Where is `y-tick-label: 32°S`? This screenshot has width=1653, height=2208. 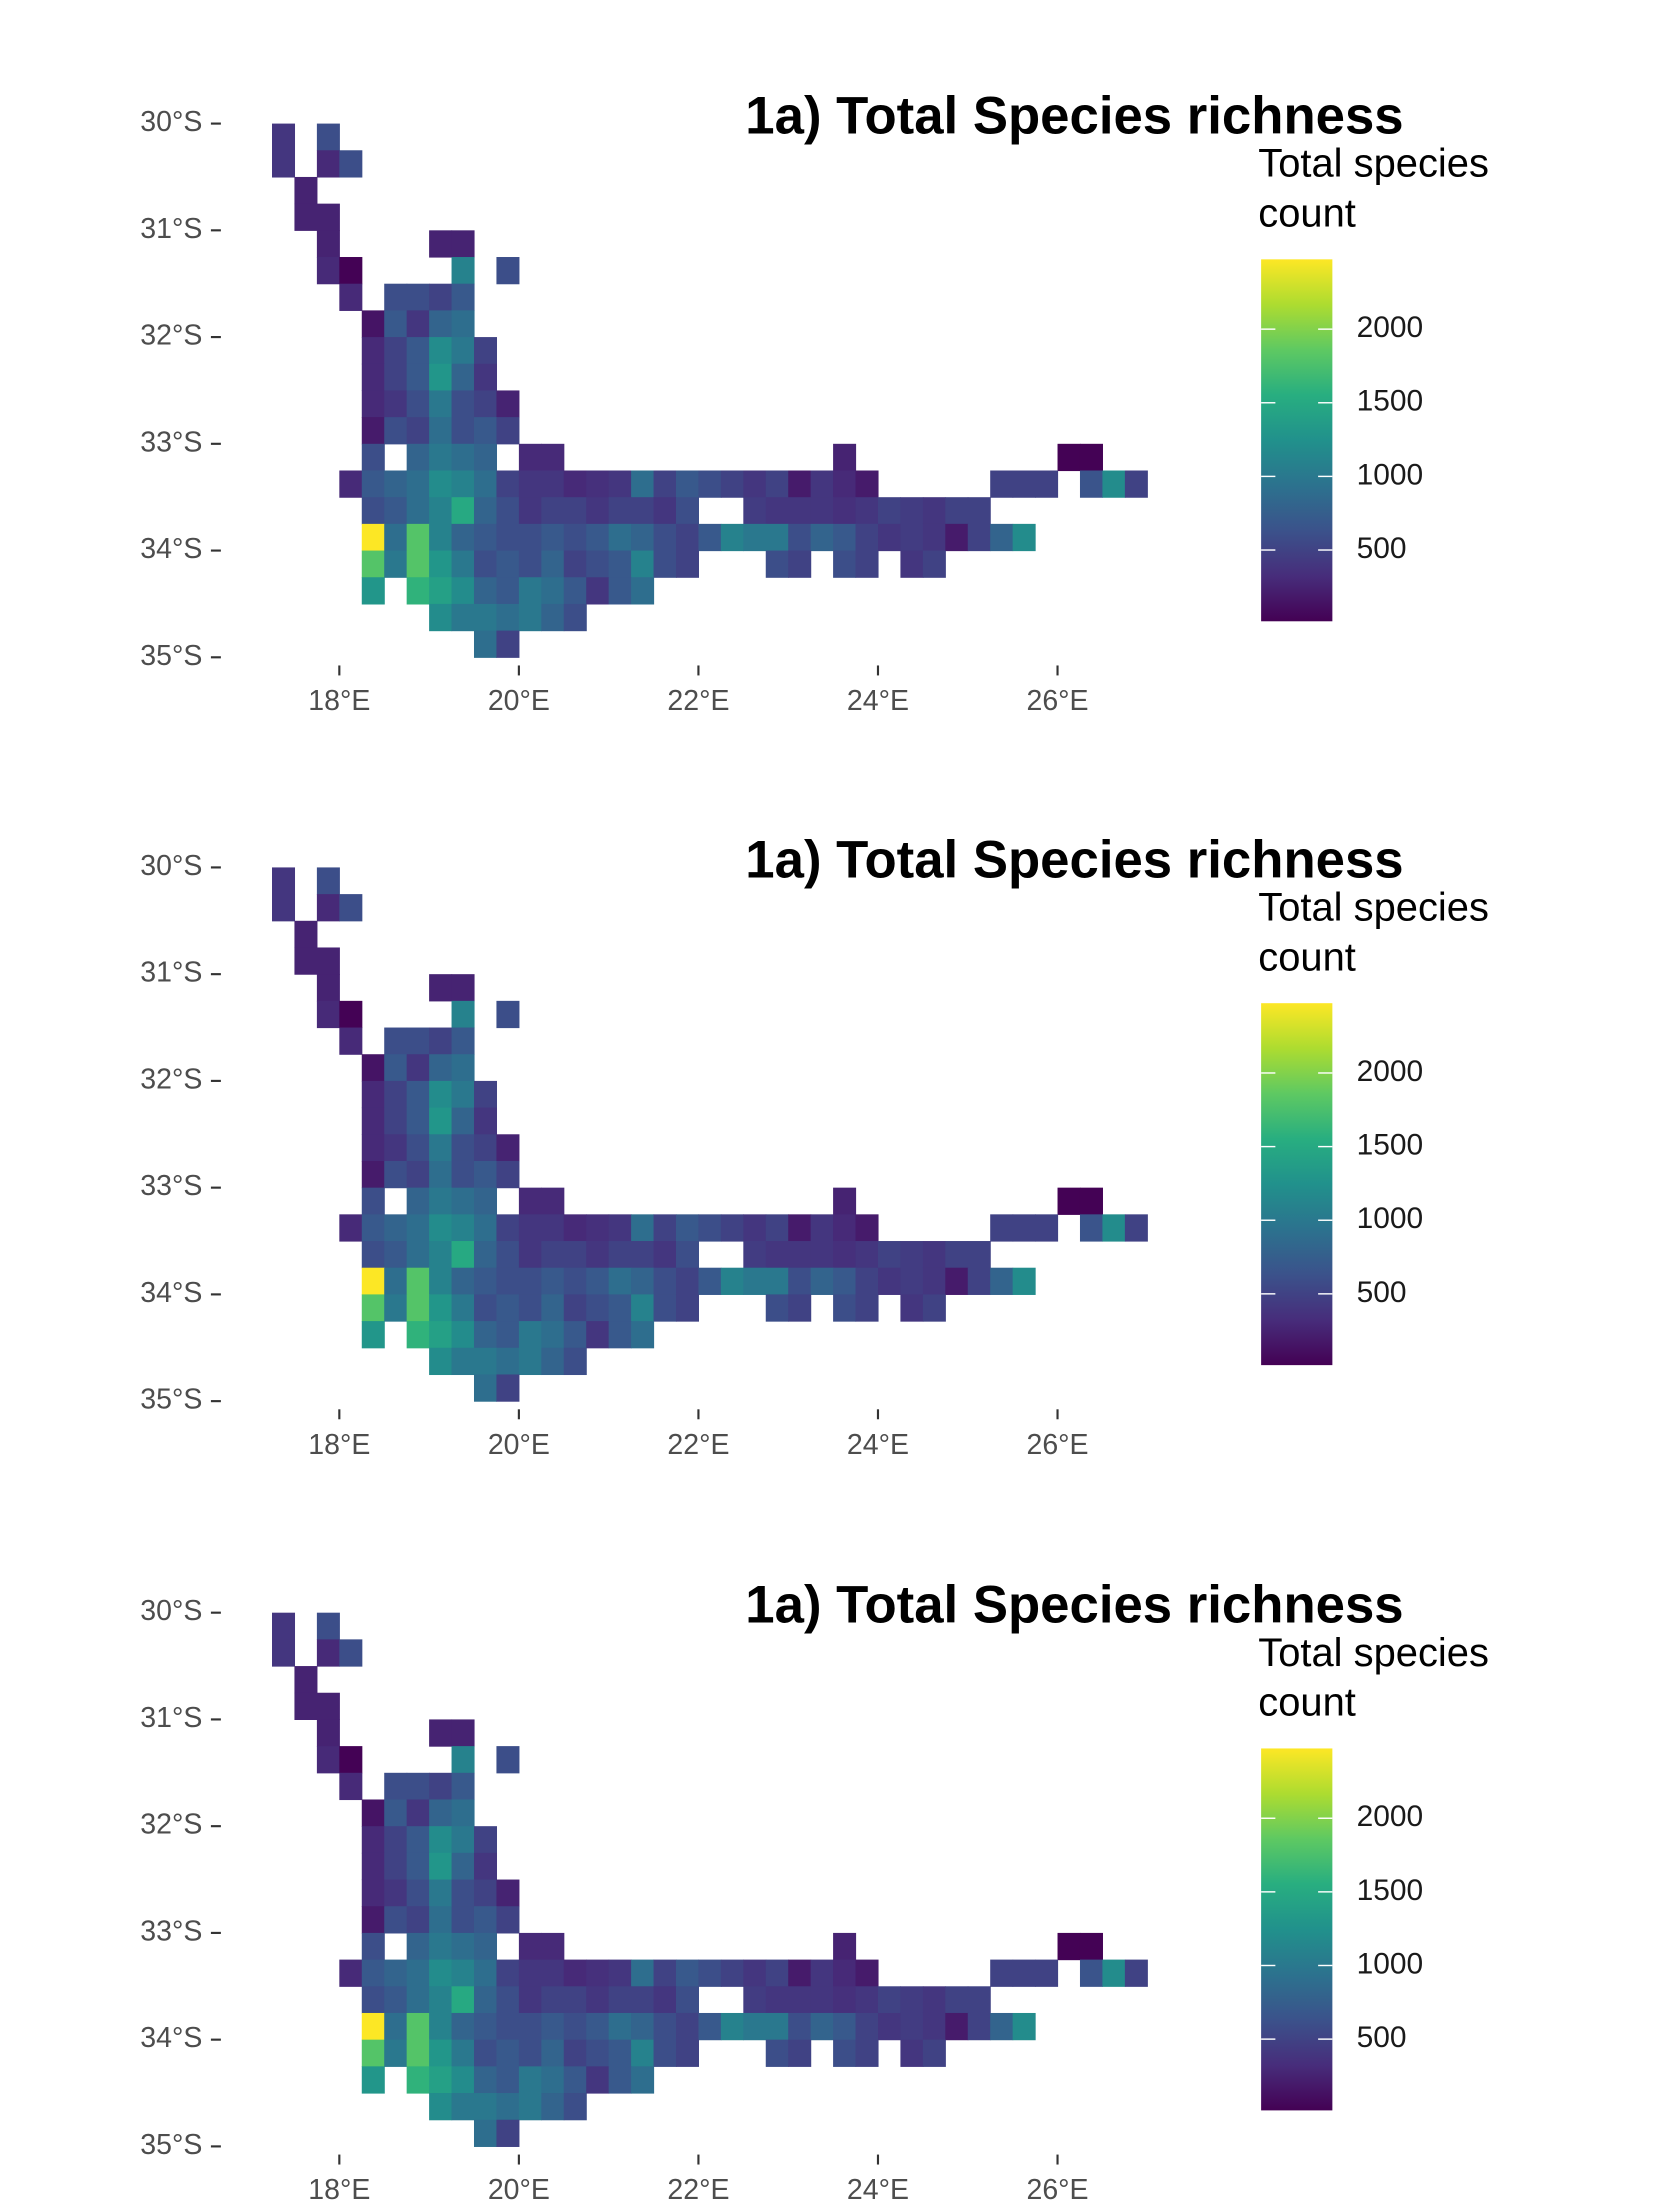
y-tick-label: 32°S is located at coordinates (171, 1825).